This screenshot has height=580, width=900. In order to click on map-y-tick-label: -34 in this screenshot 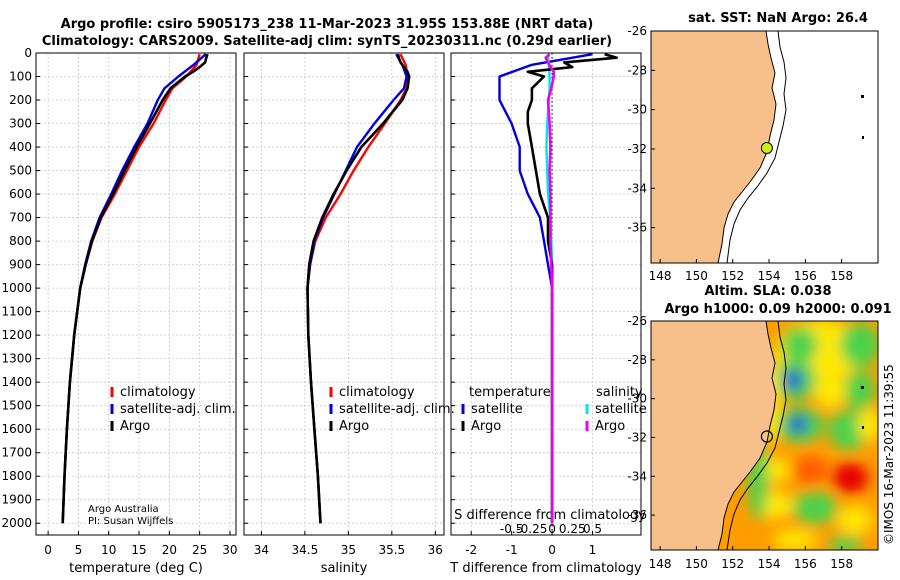, I will do `click(637, 188)`.